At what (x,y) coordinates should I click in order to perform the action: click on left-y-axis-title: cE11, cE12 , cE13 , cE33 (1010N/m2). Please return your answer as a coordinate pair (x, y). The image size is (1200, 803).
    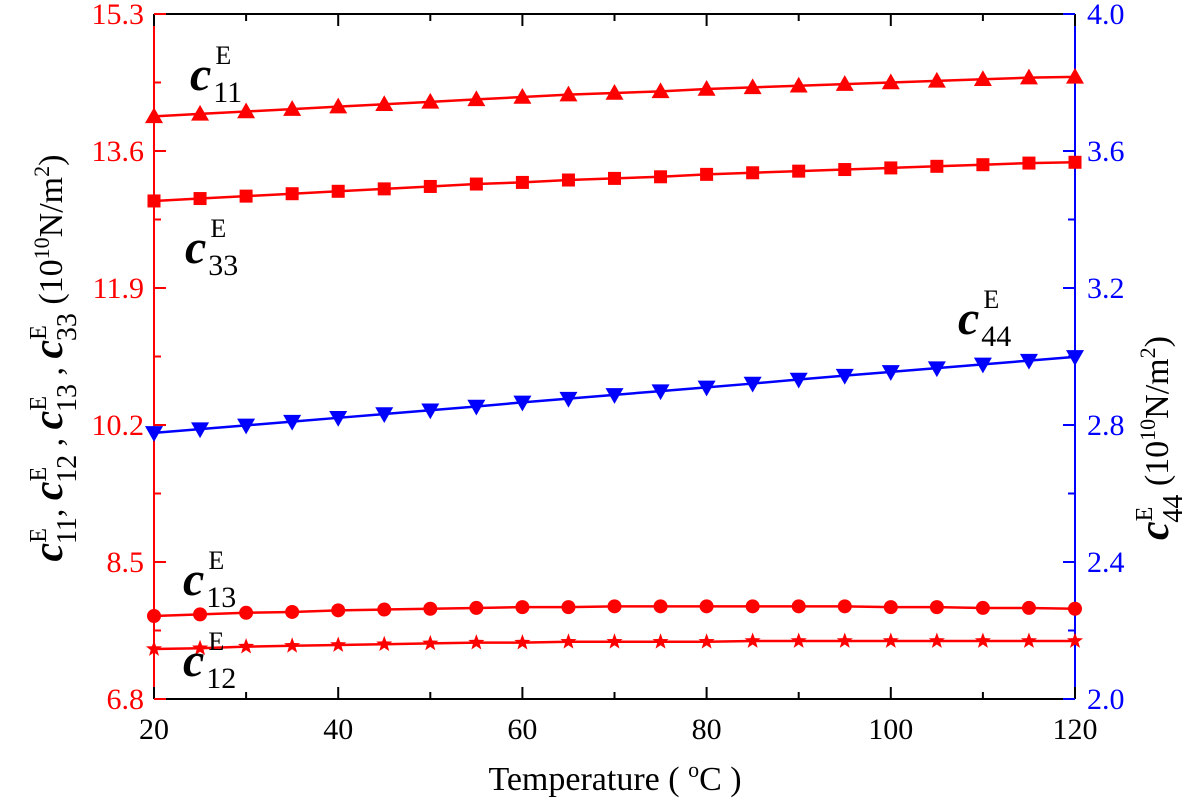
    Looking at the image, I should click on (54, 358).